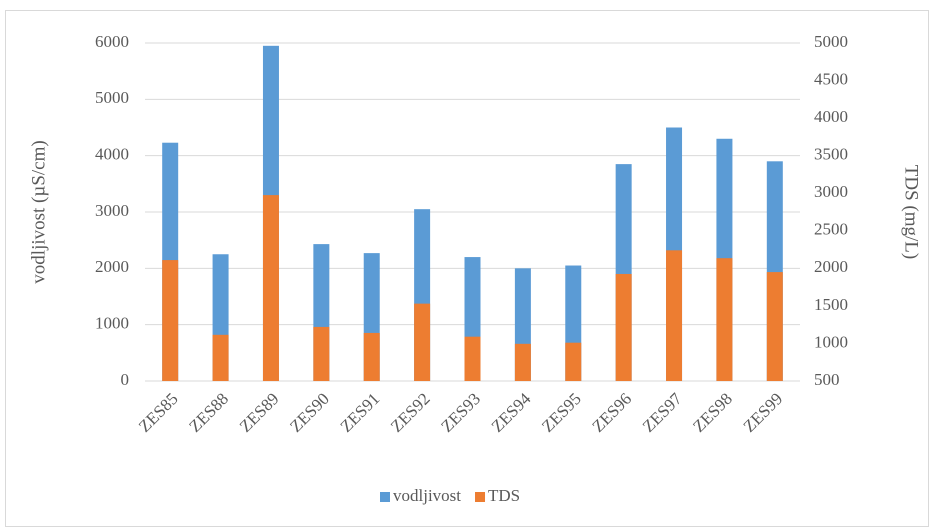 The image size is (935, 531). What do you see at coordinates (112, 210) in the screenshot?
I see `y-tick-label: 3000` at bounding box center [112, 210].